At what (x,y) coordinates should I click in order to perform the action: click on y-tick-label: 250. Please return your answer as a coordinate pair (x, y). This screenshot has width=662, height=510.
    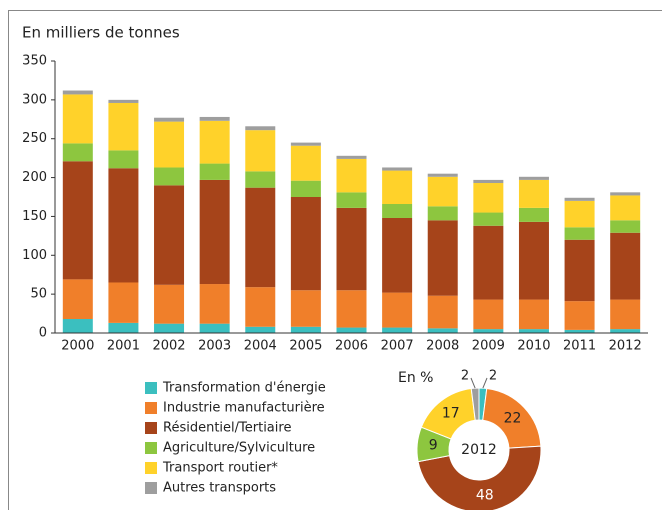
    Looking at the image, I should click on (34, 138).